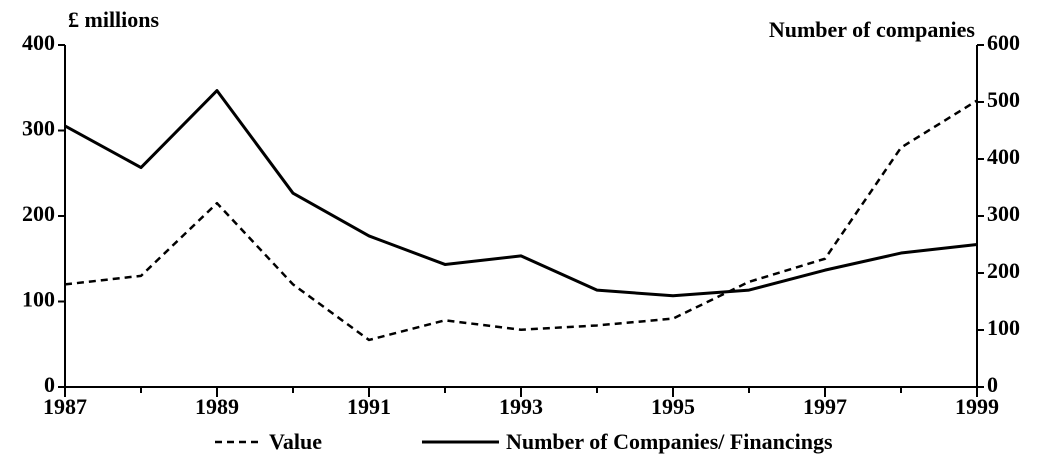 The height and width of the screenshot is (468, 1048). I want to click on y-tick-label: 400, so click(38, 42).